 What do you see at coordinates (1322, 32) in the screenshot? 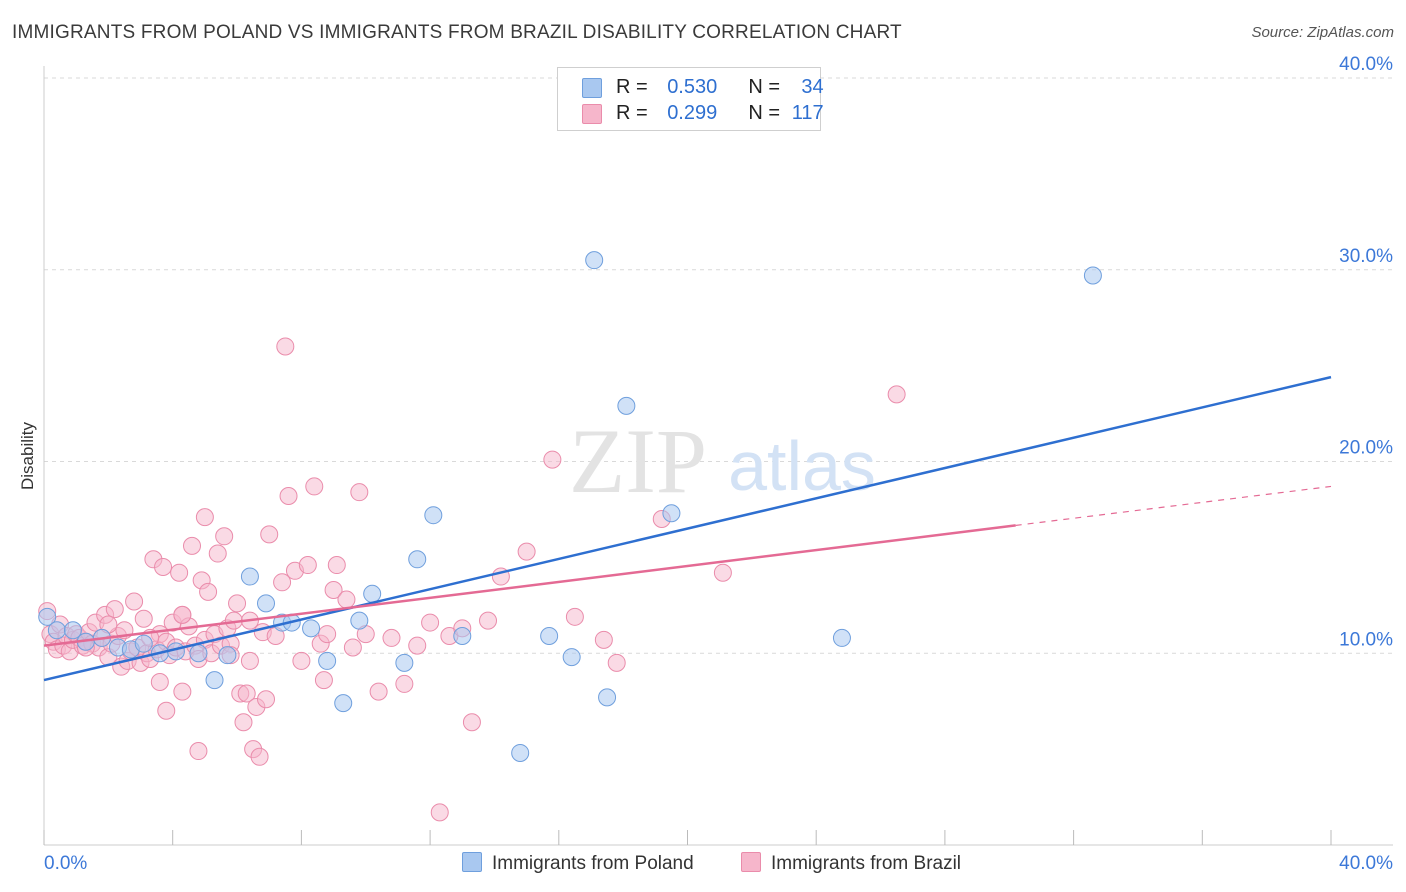
I see `source-label: Source: ZipAtlas.com` at bounding box center [1322, 32].